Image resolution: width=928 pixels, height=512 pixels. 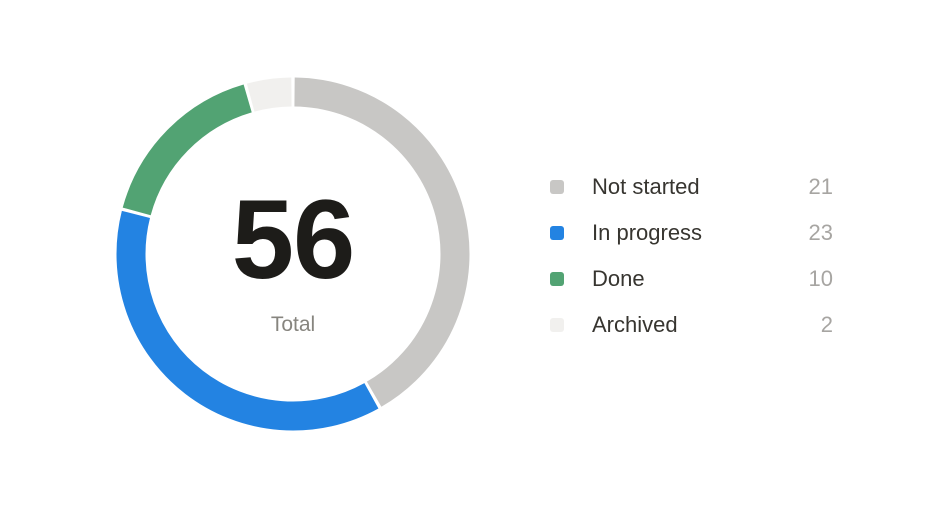 I want to click on legend-value-not-started: 21, so click(x=820, y=186).